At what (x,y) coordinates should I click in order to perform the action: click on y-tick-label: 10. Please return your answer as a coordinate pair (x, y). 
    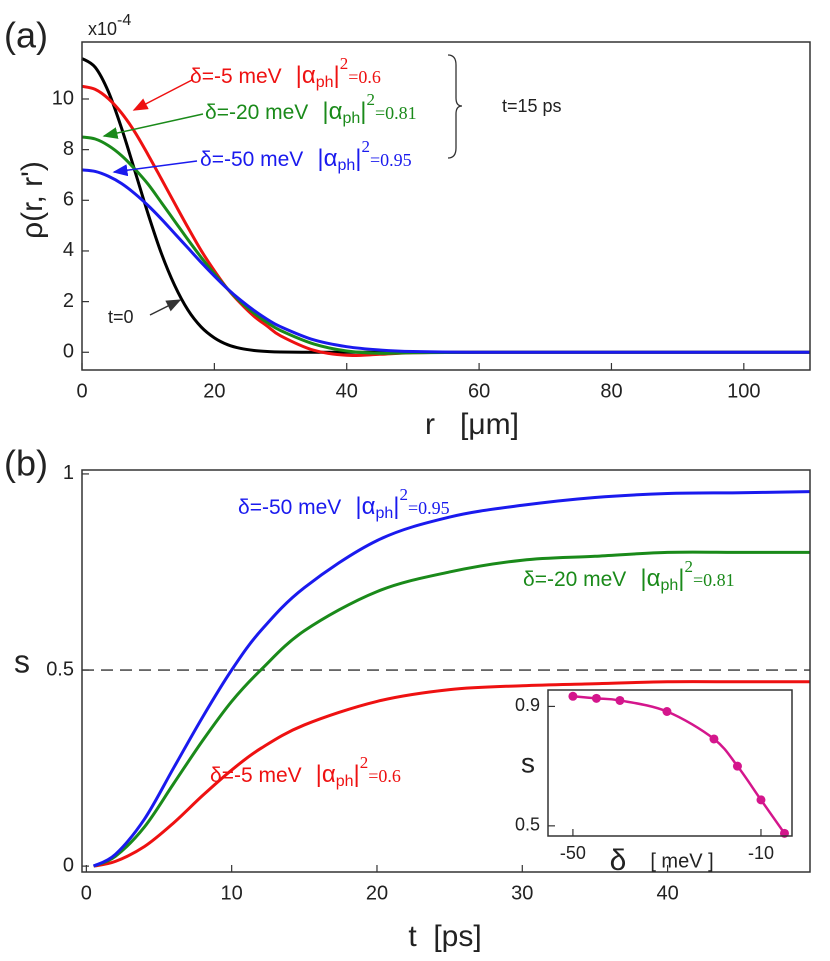
    Looking at the image, I should click on (63, 98).